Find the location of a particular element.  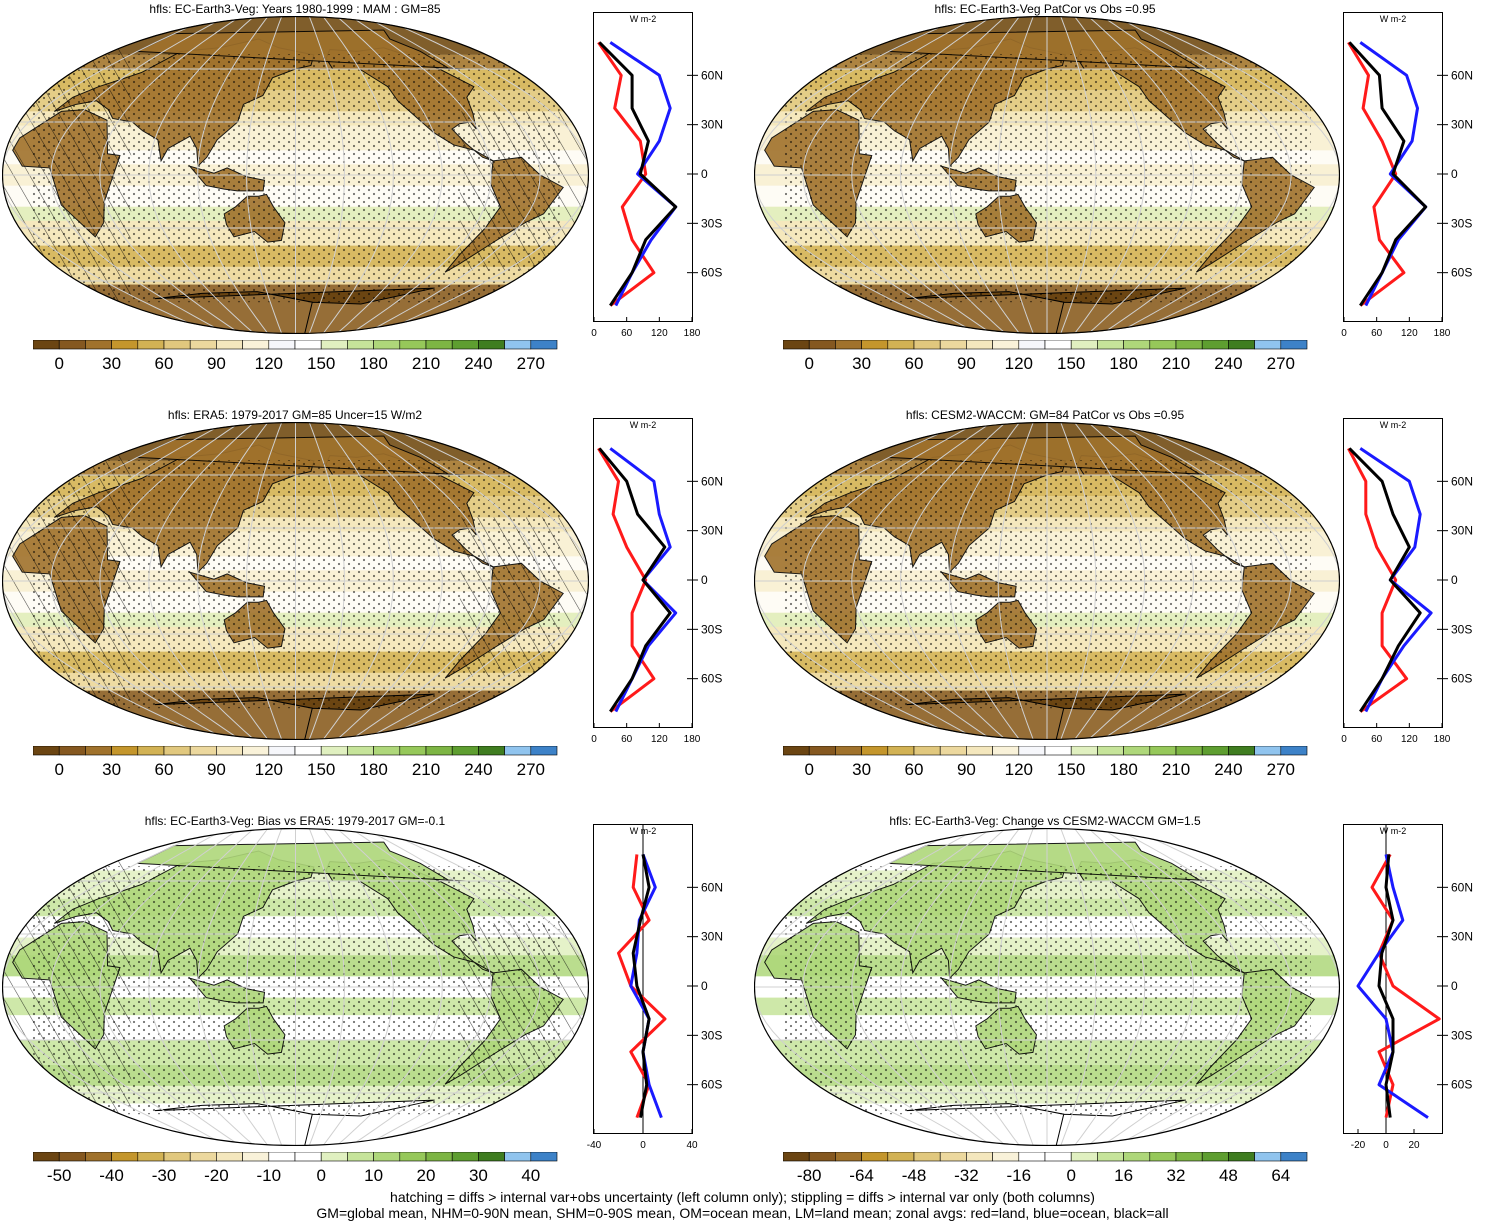

map-field is located at coordinates (295, 987).